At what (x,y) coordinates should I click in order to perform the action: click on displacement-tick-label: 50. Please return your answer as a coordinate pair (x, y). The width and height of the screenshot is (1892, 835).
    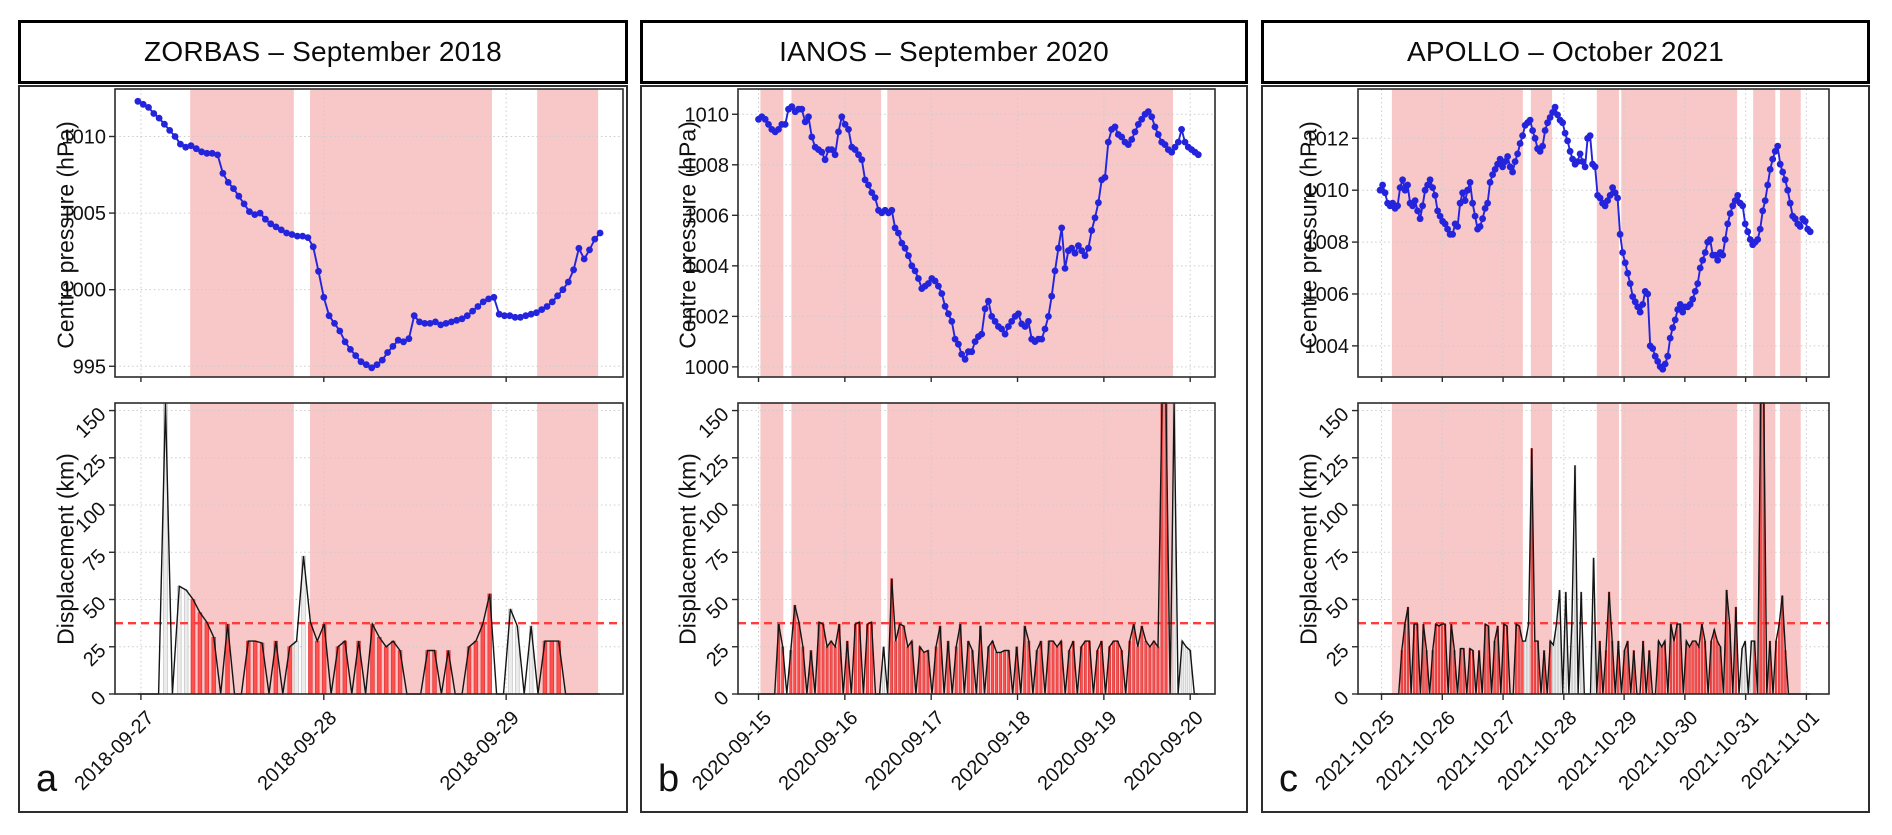
    Looking at the image, I should click on (717, 607).